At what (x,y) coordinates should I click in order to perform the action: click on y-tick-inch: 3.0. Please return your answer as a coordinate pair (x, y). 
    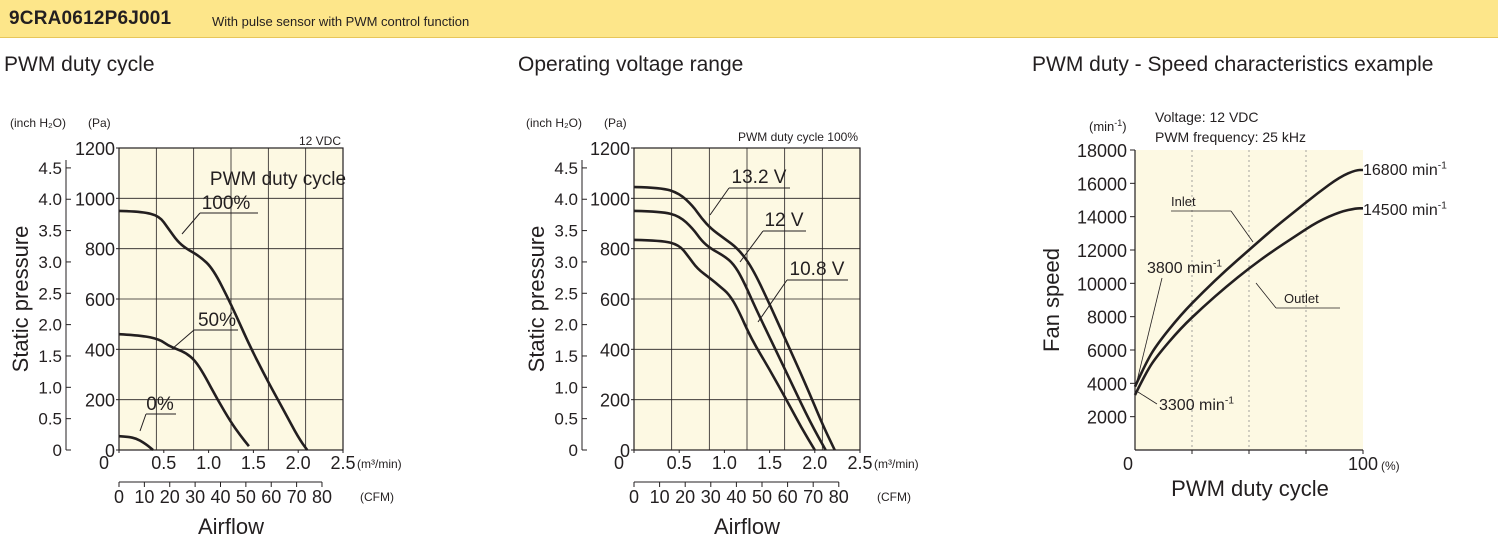
    Looking at the image, I should click on (50, 262).